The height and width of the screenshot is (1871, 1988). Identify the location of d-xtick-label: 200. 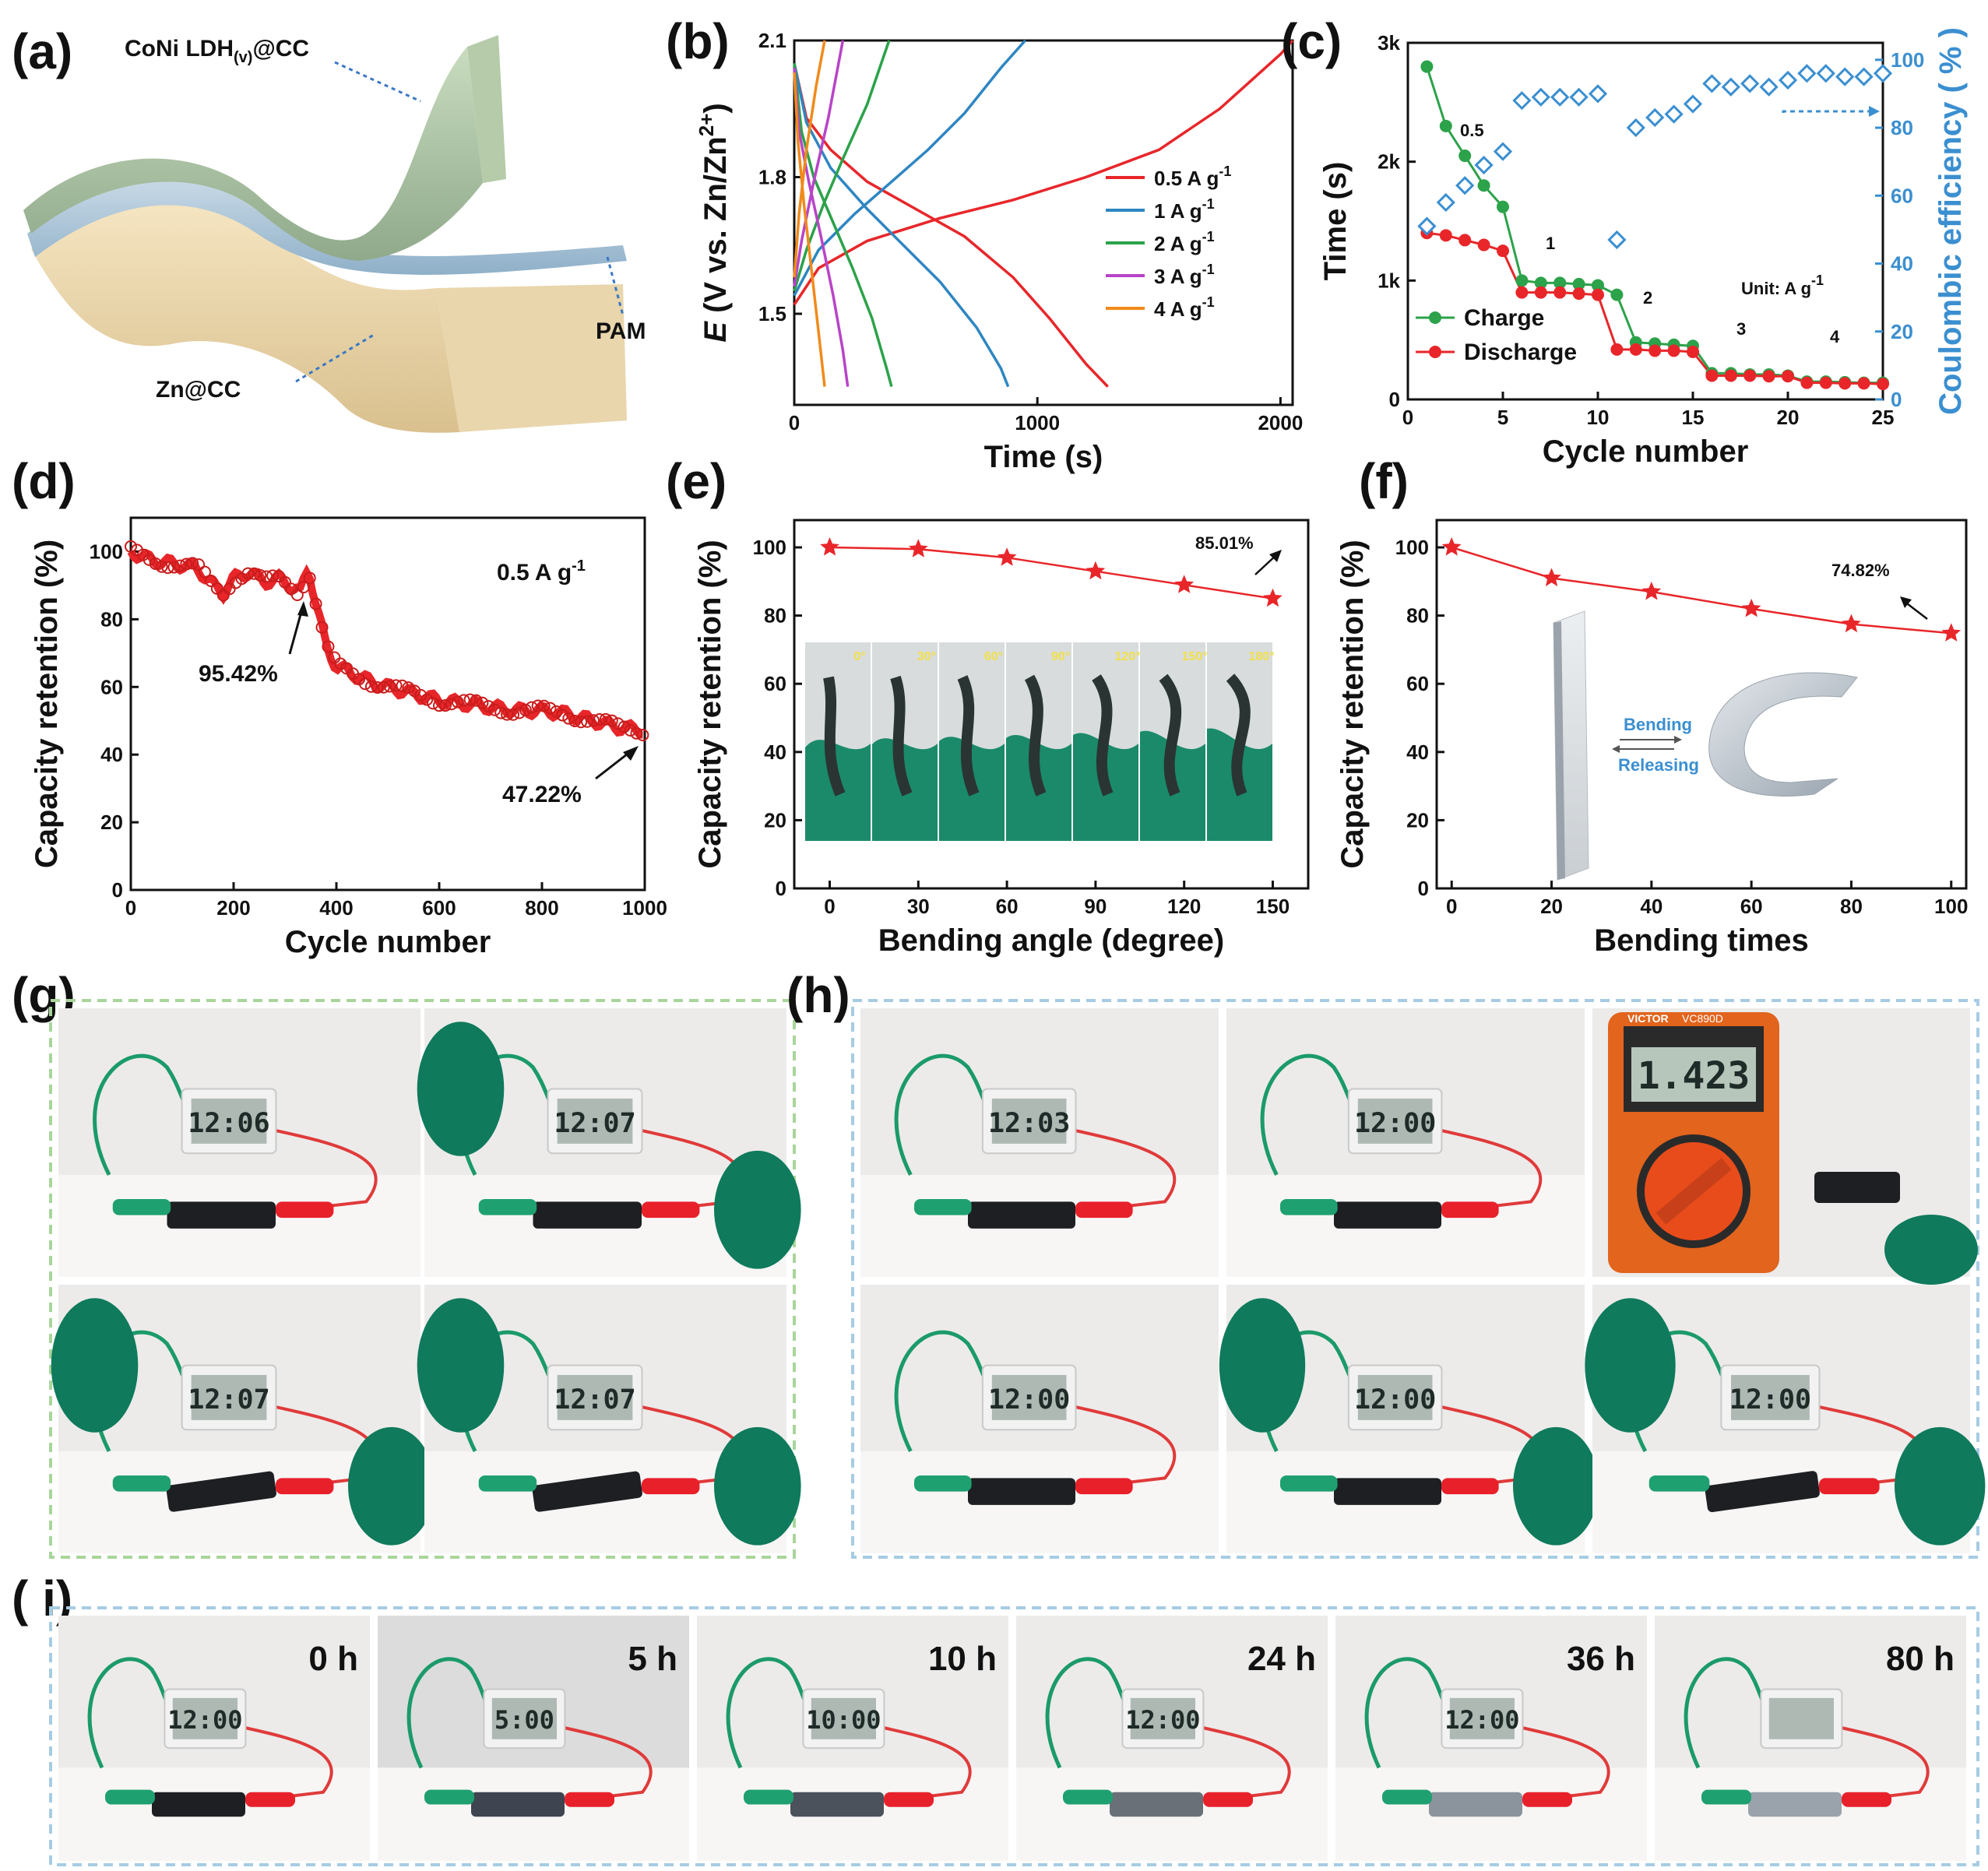
(233, 908).